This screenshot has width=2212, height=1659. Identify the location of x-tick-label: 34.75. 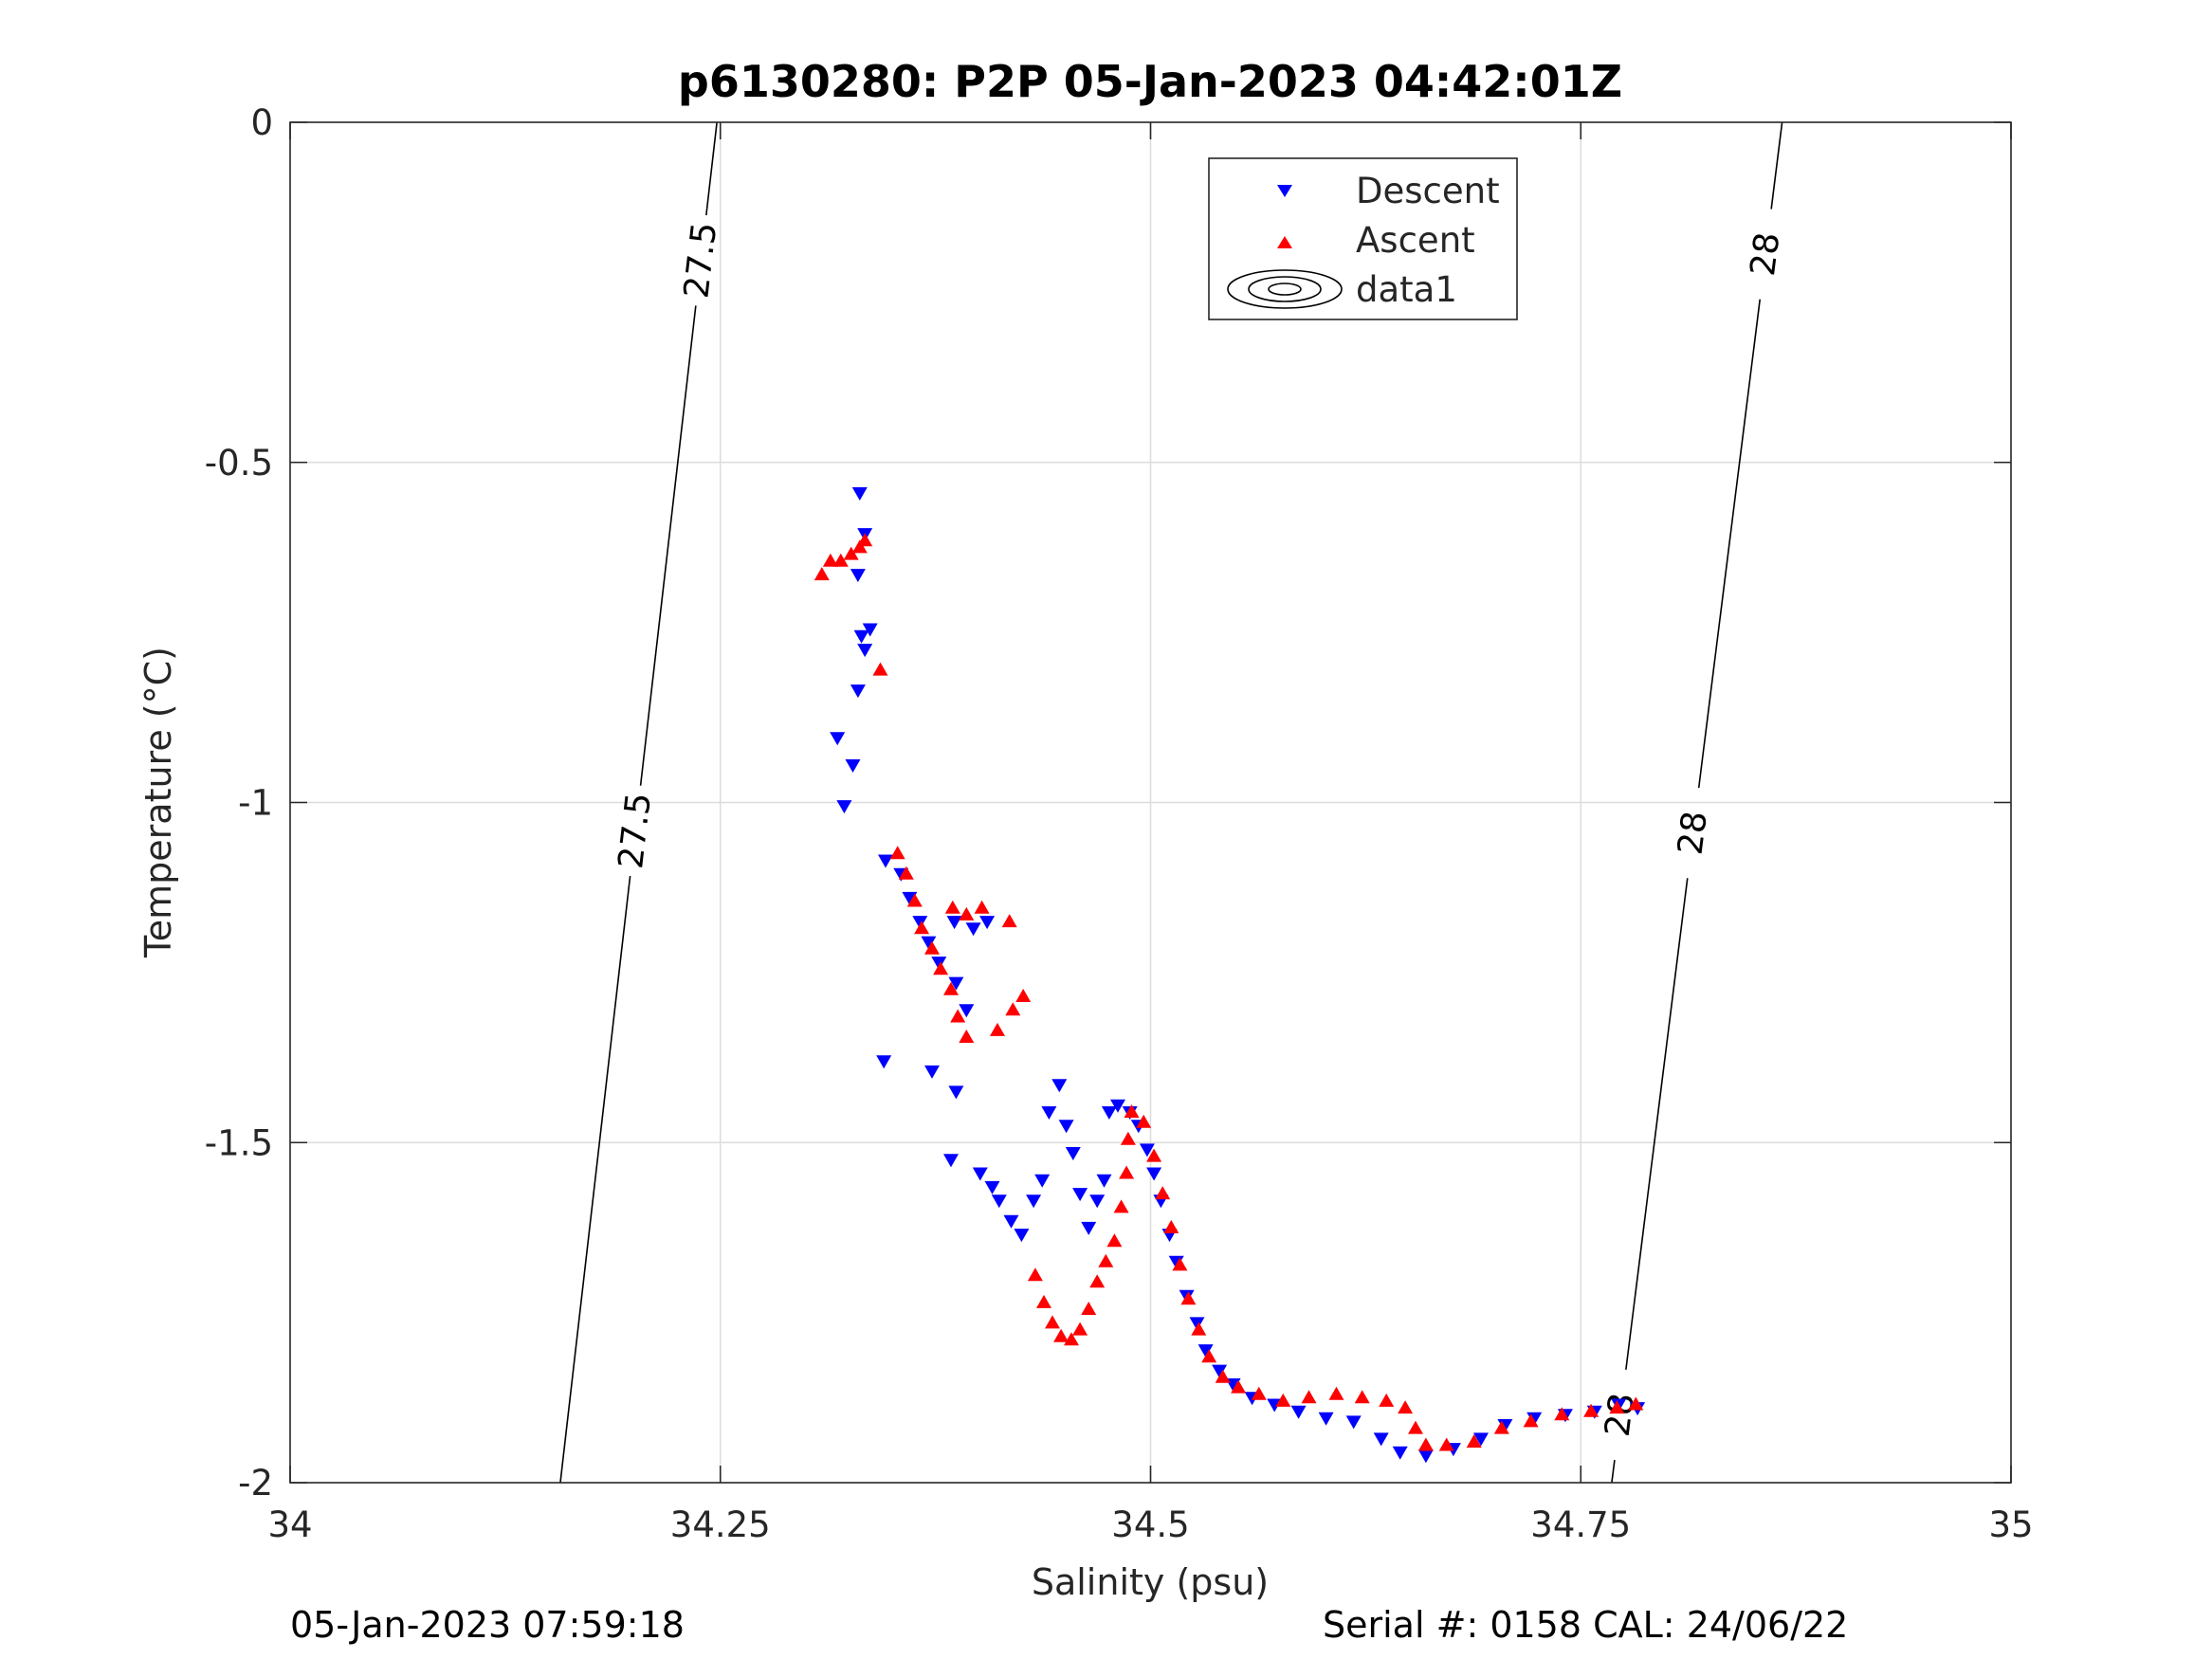
(1580, 1524).